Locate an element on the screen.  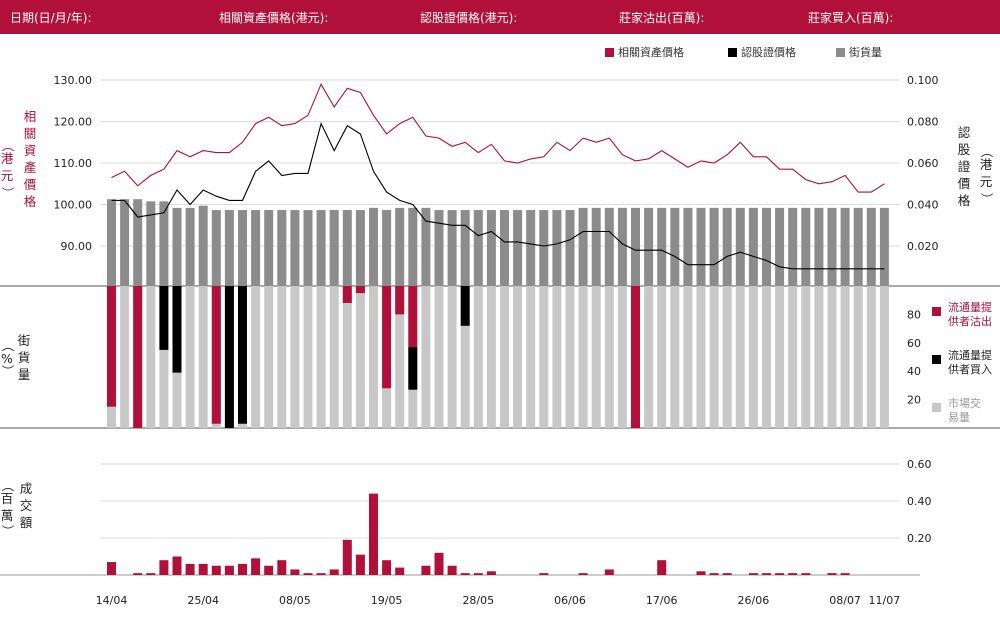
lp-buy-label: 莊家買入(百萬): is located at coordinates (851, 18).